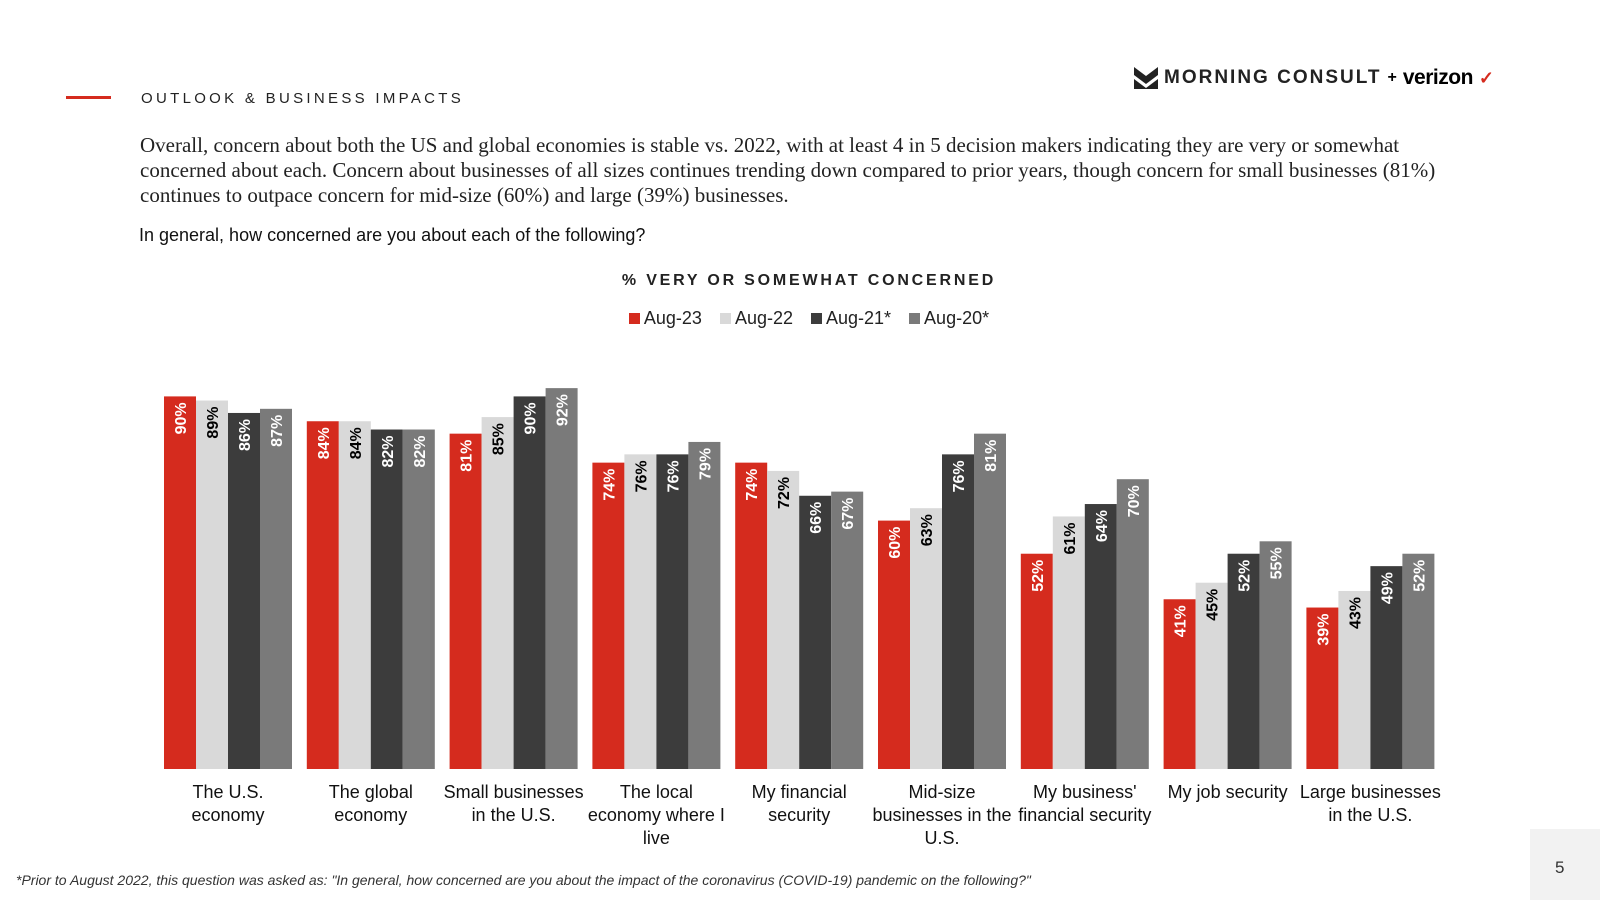 This screenshot has height=900, width=1600. I want to click on category-label: The U.S. economy, so click(228, 803).